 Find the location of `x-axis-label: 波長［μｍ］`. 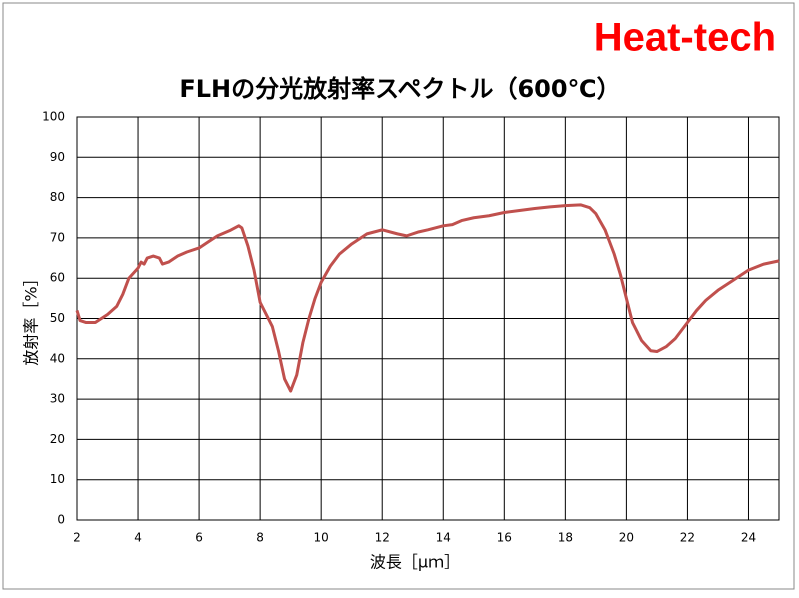

x-axis-label: 波長［μｍ］ is located at coordinates (415, 562).